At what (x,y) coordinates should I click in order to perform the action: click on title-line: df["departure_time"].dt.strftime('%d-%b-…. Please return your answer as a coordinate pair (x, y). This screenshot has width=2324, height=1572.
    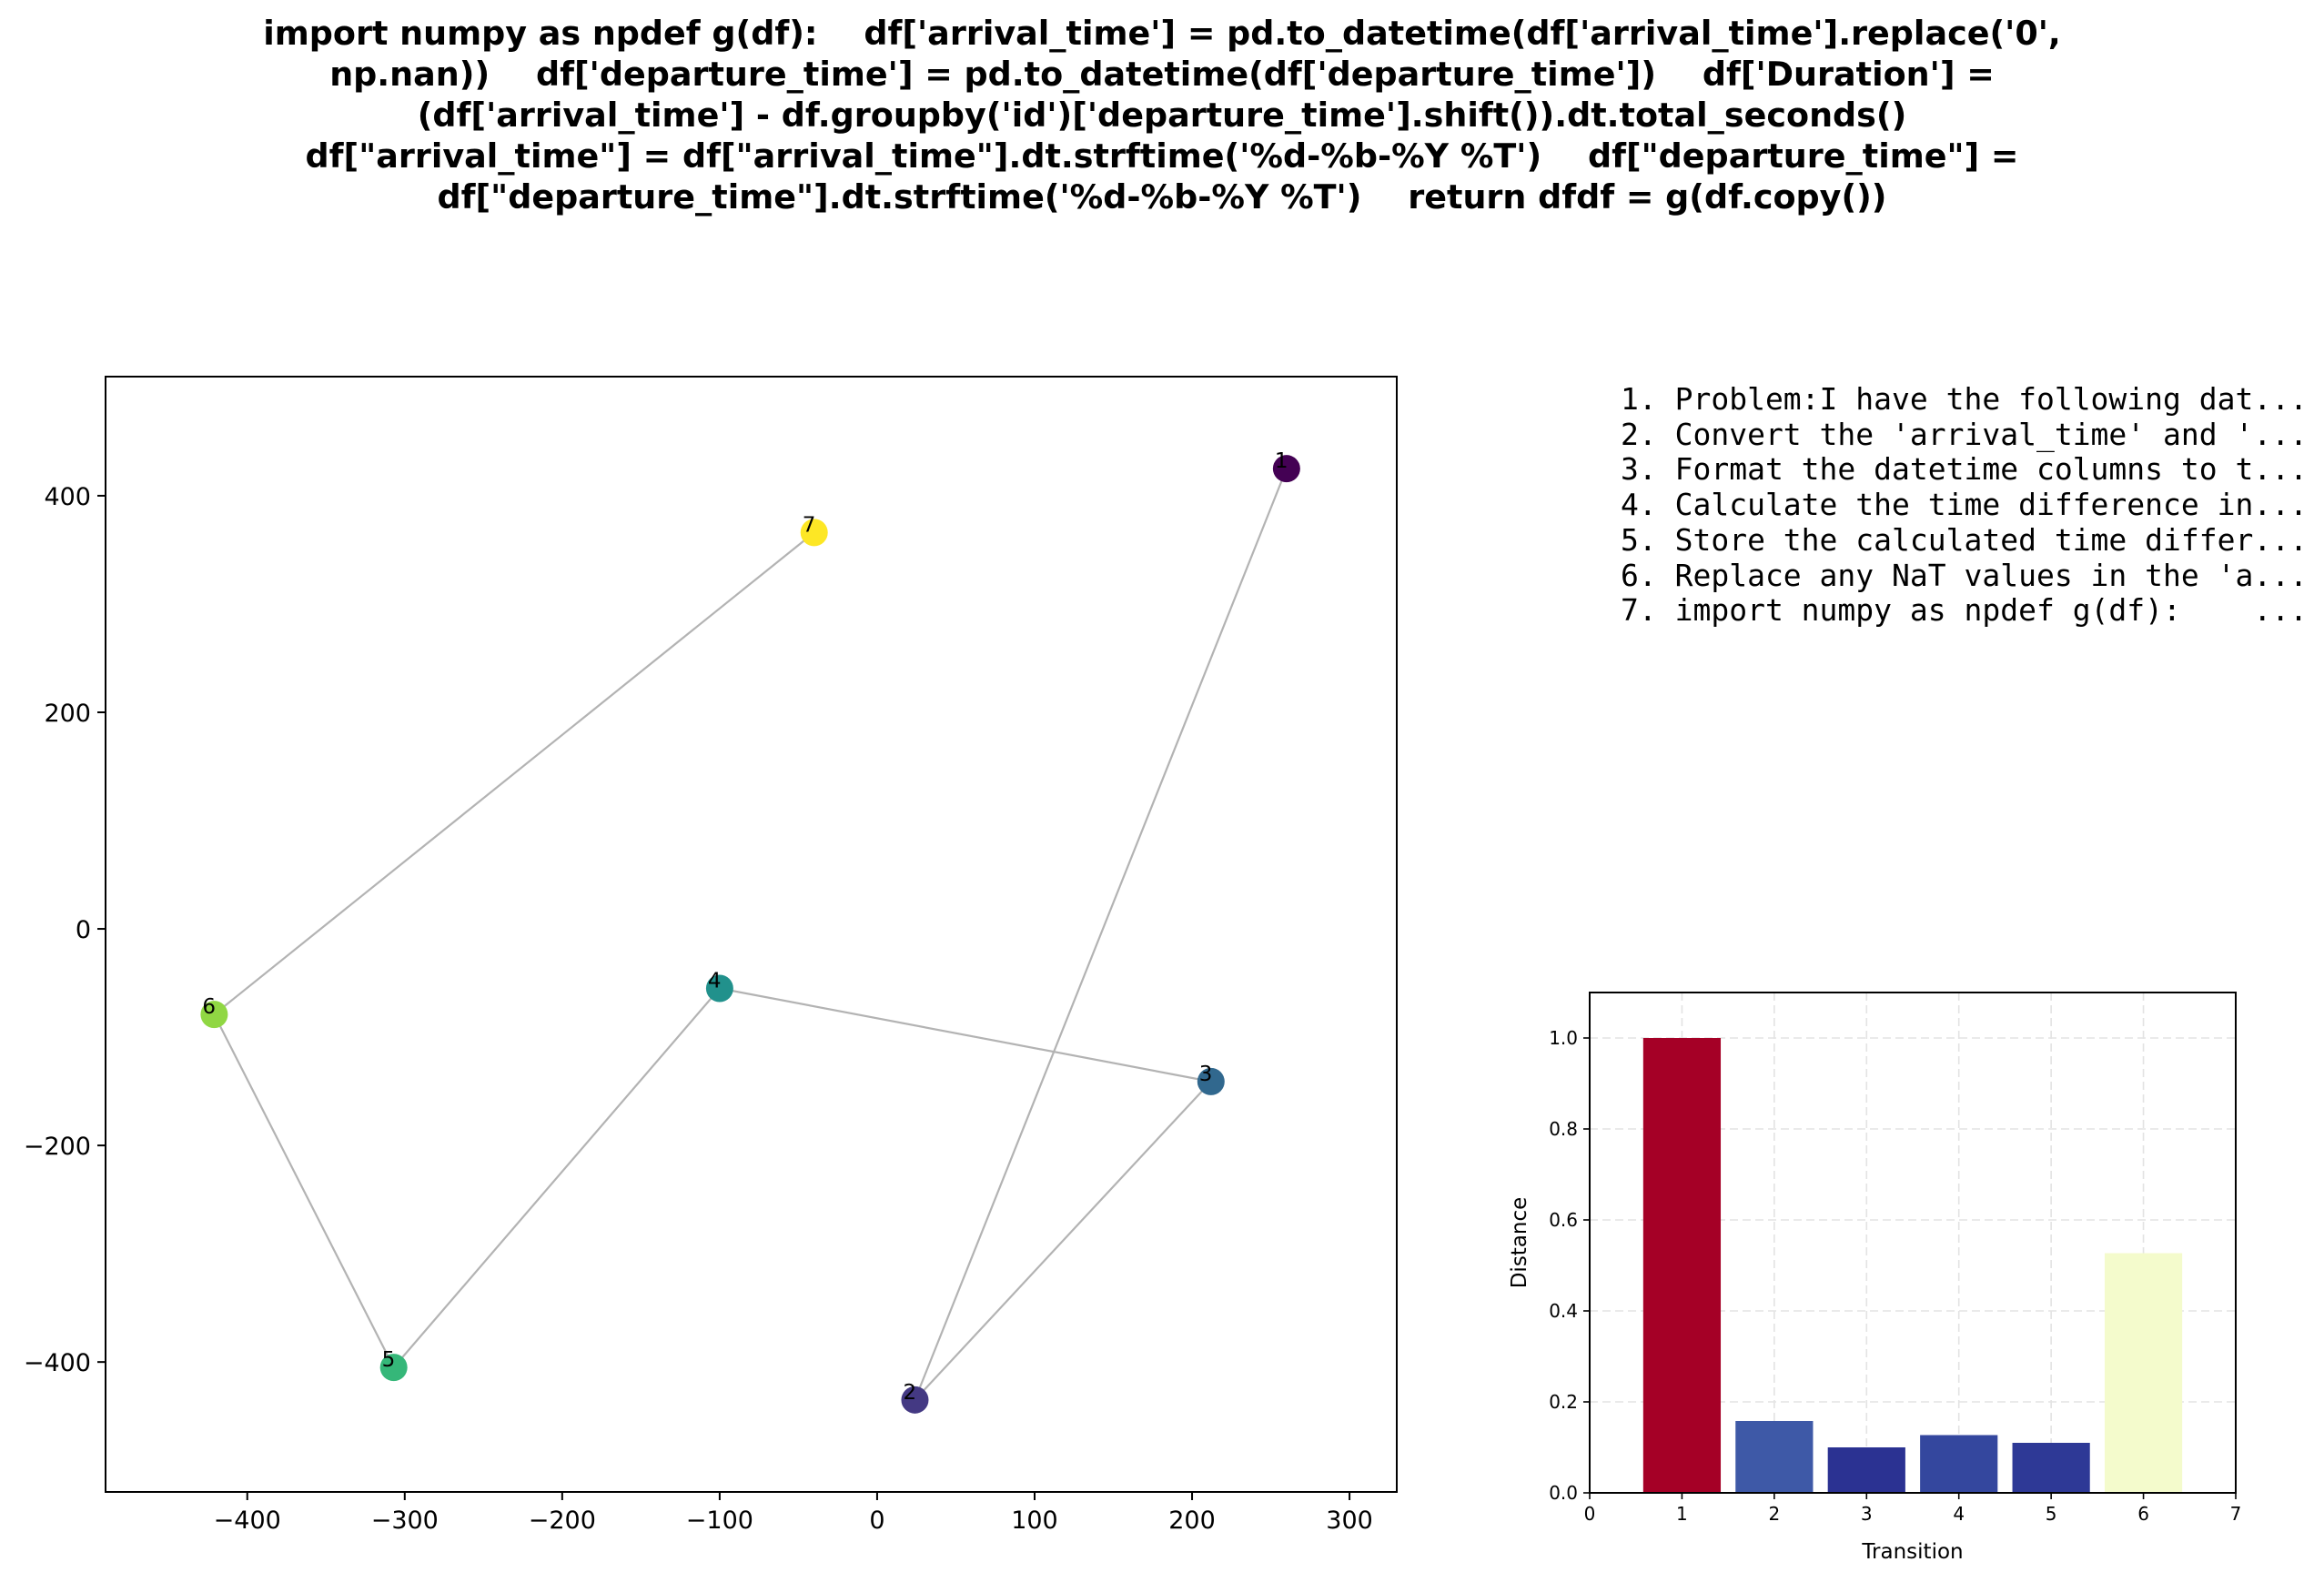
    Looking at the image, I should click on (1162, 197).